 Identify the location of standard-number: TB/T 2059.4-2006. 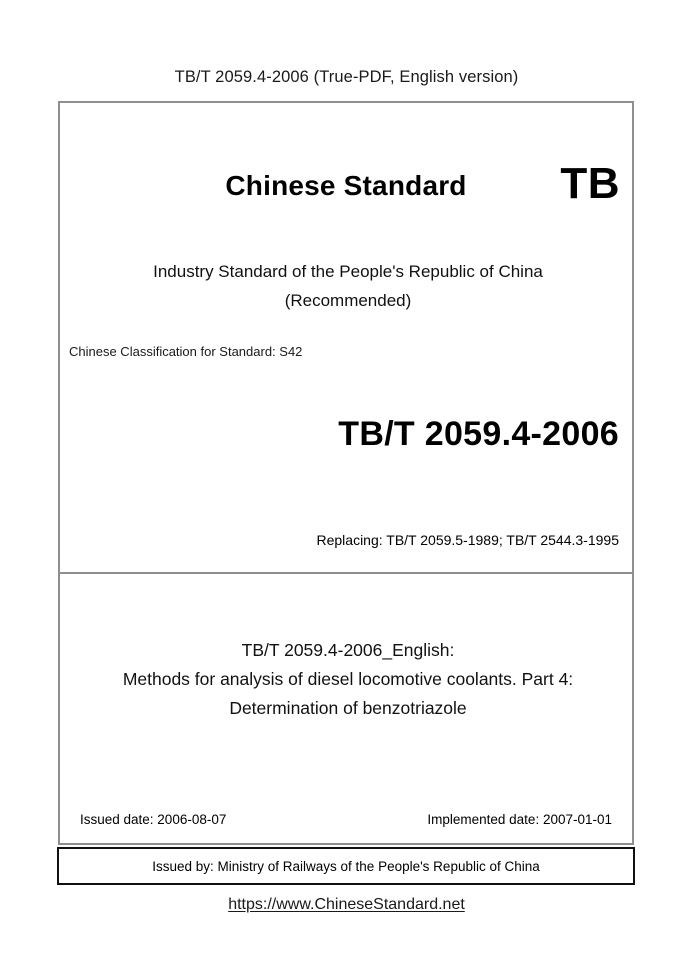
(478, 434).